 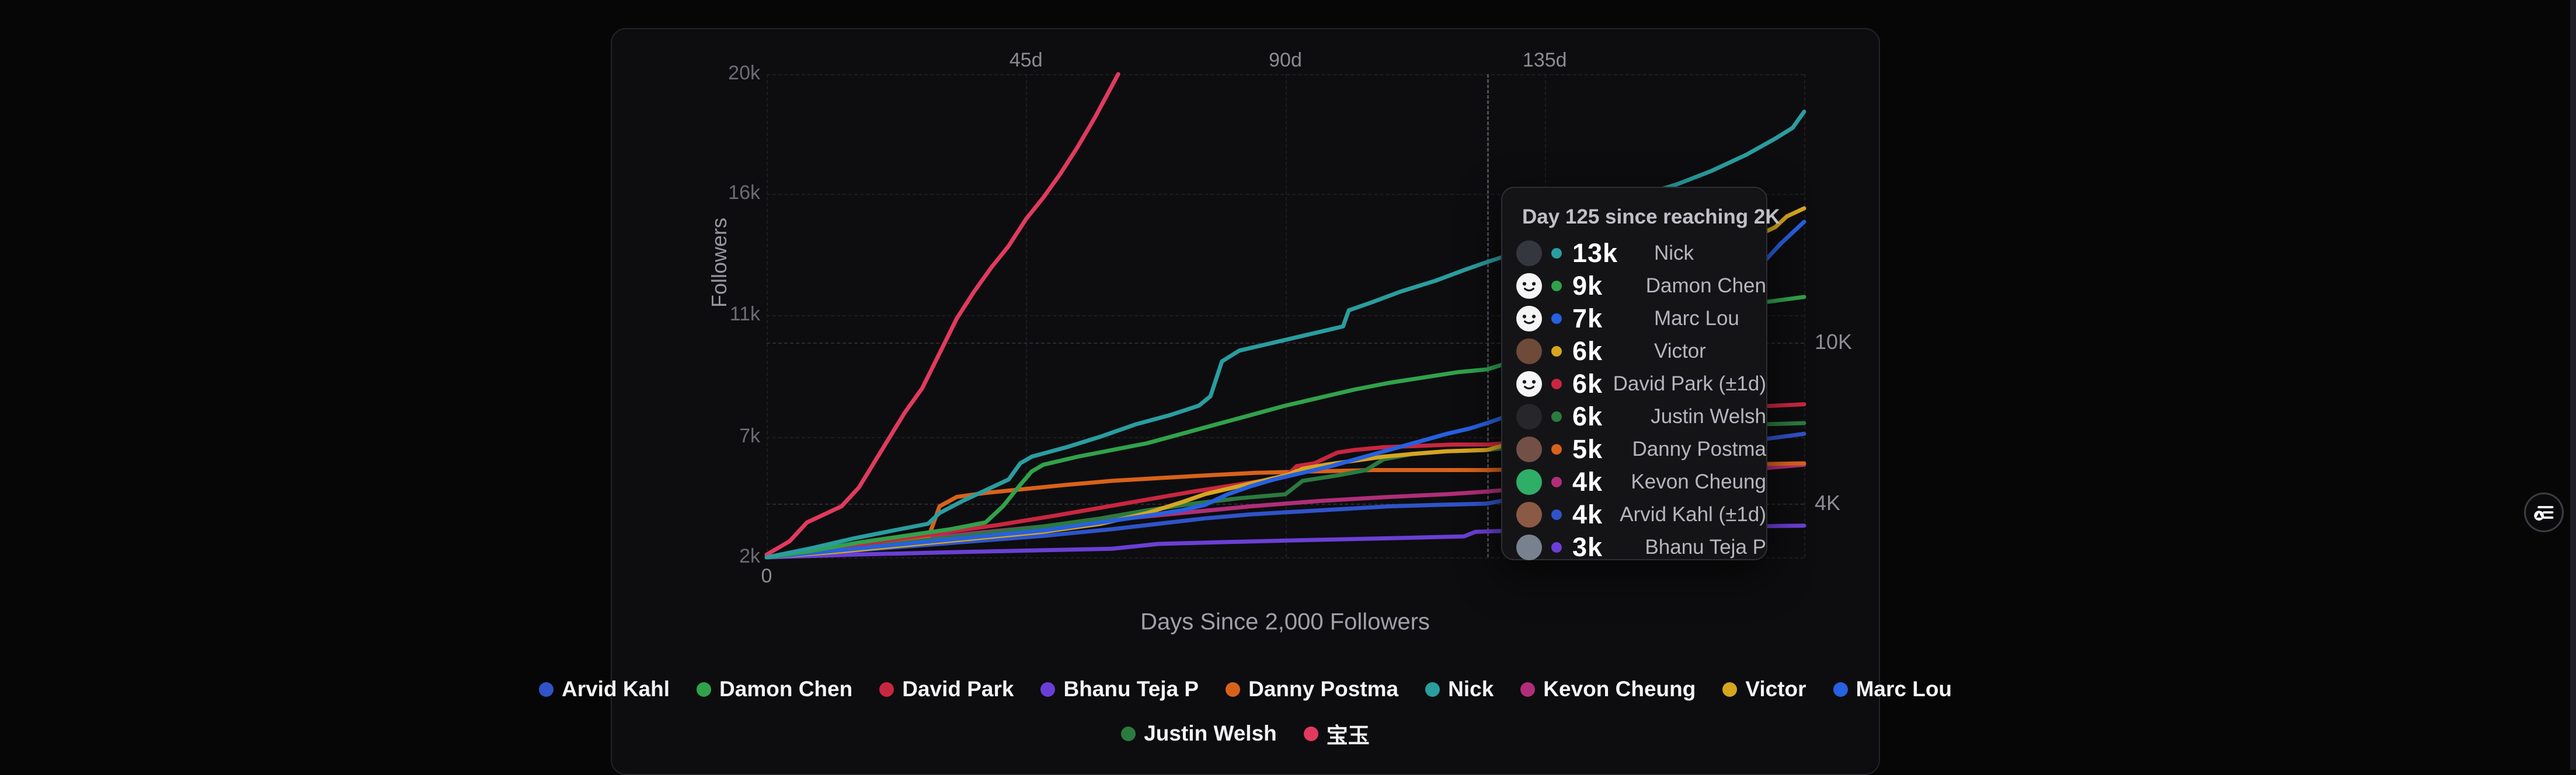 What do you see at coordinates (1699, 449) in the screenshot?
I see `user-name: Danny Postma` at bounding box center [1699, 449].